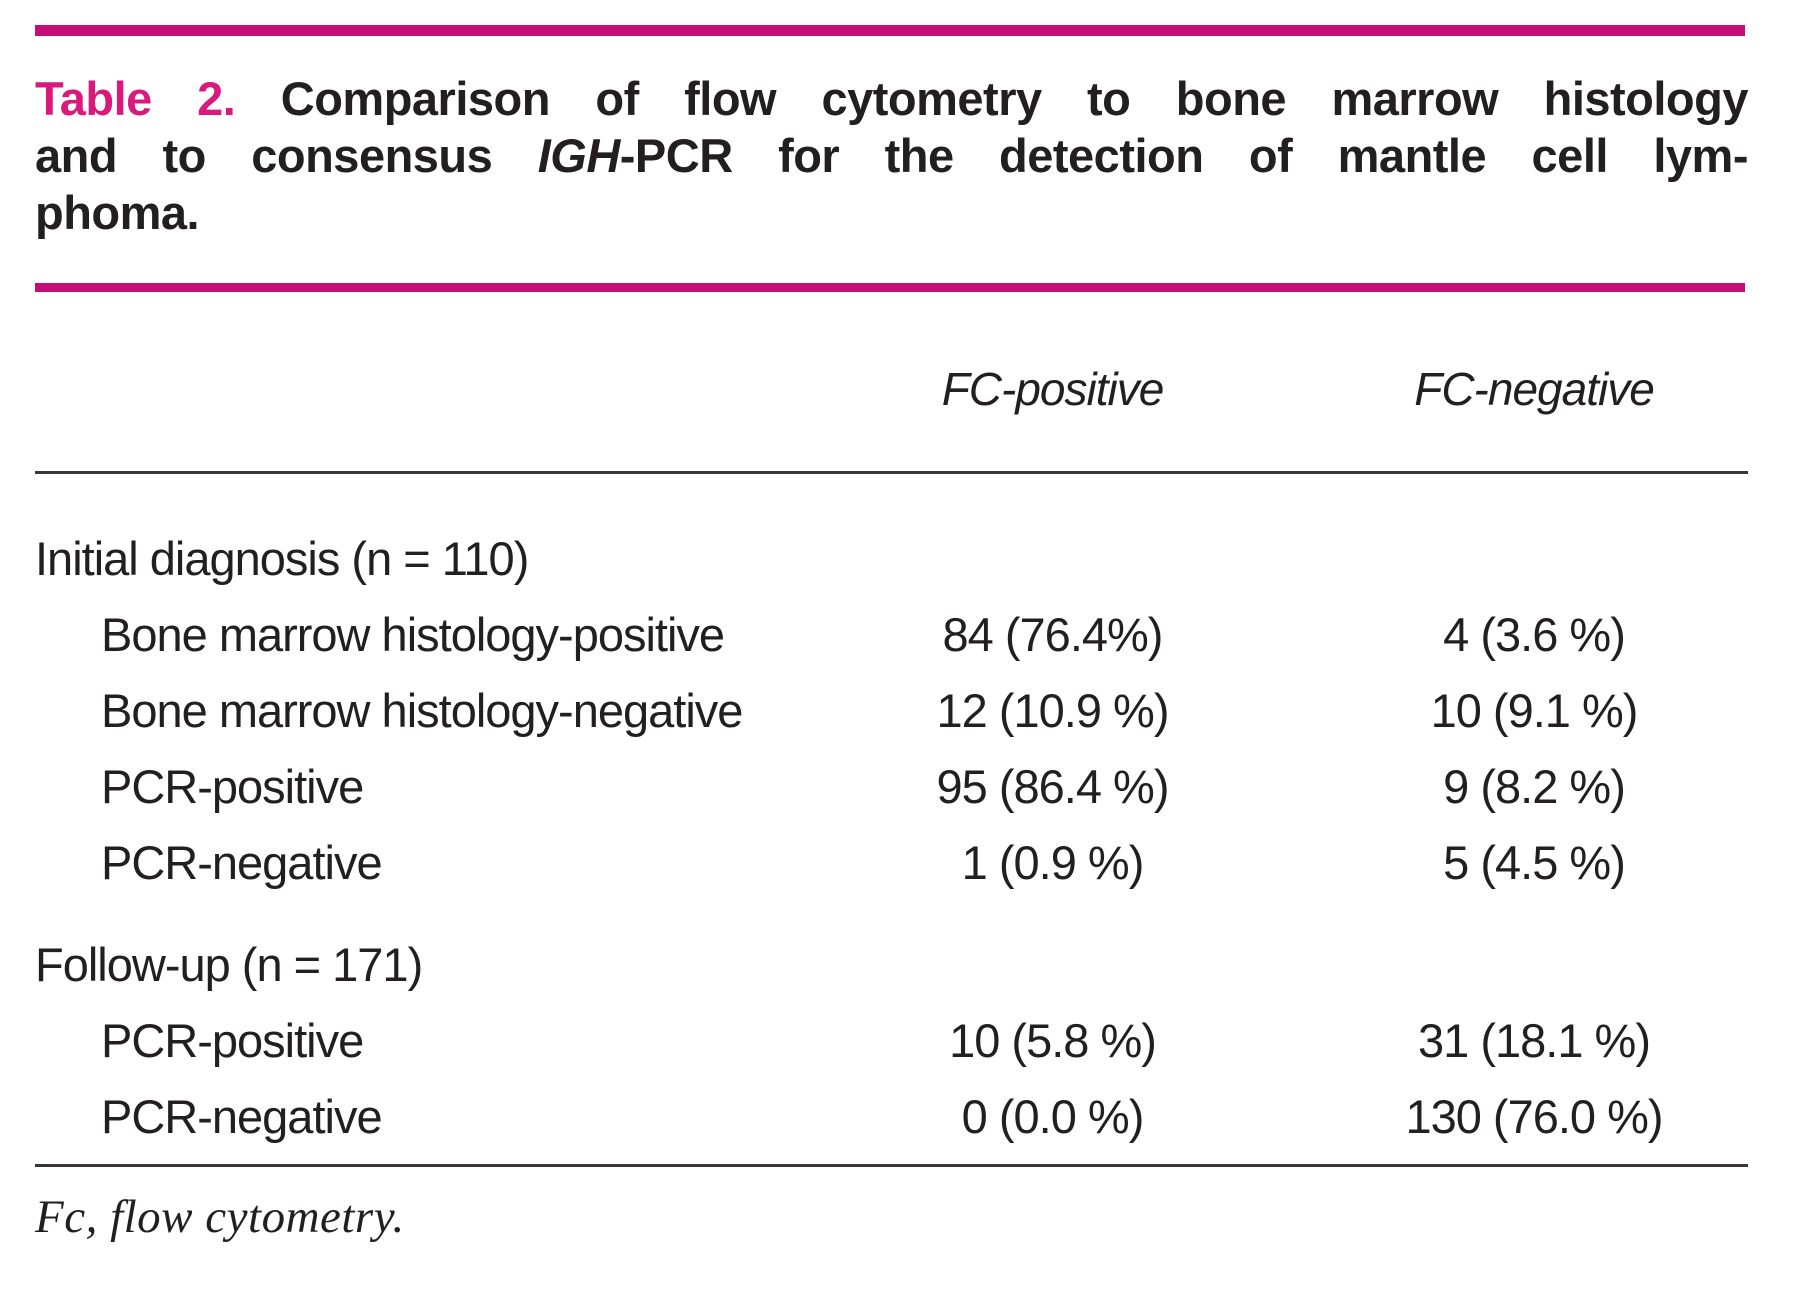 The height and width of the screenshot is (1303, 1800). What do you see at coordinates (891, 862) in the screenshot?
I see `table-row: PCR-negative 1 (0.9 %) 5 (4.5 %)` at bounding box center [891, 862].